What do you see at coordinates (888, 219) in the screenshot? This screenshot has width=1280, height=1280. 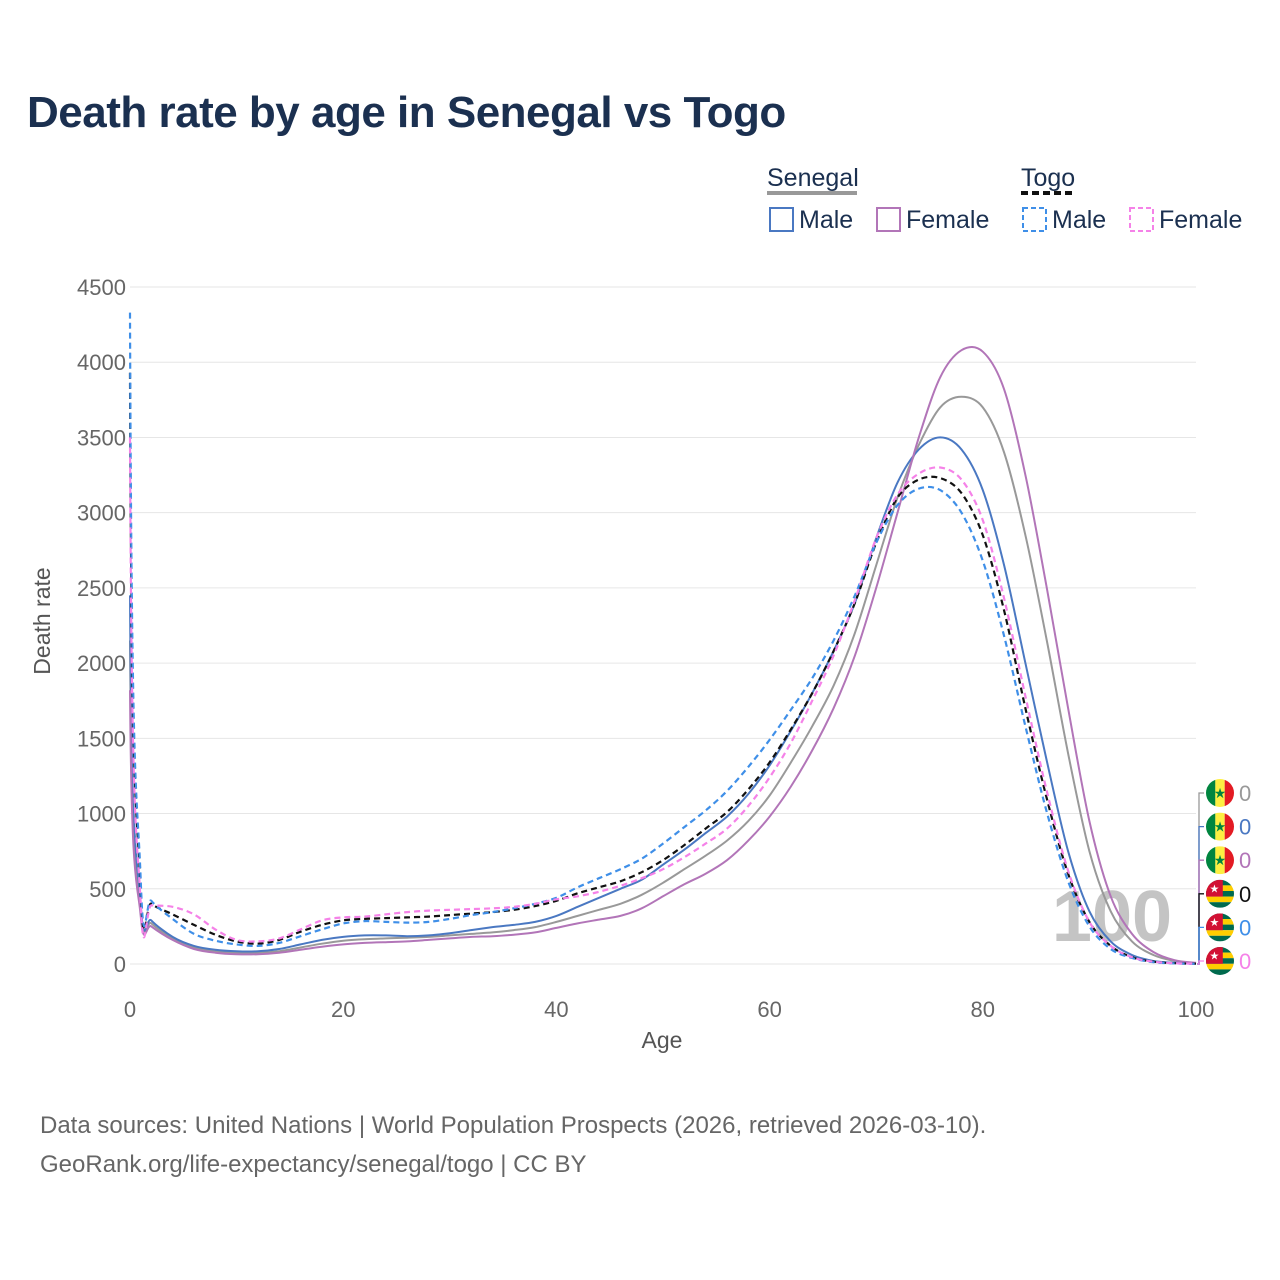 I see `legend-swatch-senegal-female` at bounding box center [888, 219].